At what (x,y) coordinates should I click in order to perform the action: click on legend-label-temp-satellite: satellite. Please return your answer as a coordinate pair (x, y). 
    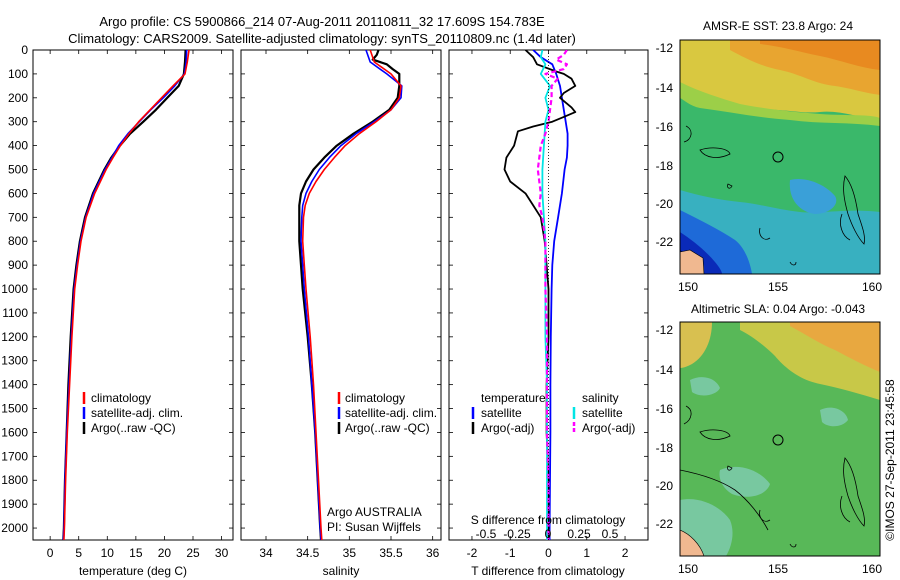
    Looking at the image, I should click on (501, 413).